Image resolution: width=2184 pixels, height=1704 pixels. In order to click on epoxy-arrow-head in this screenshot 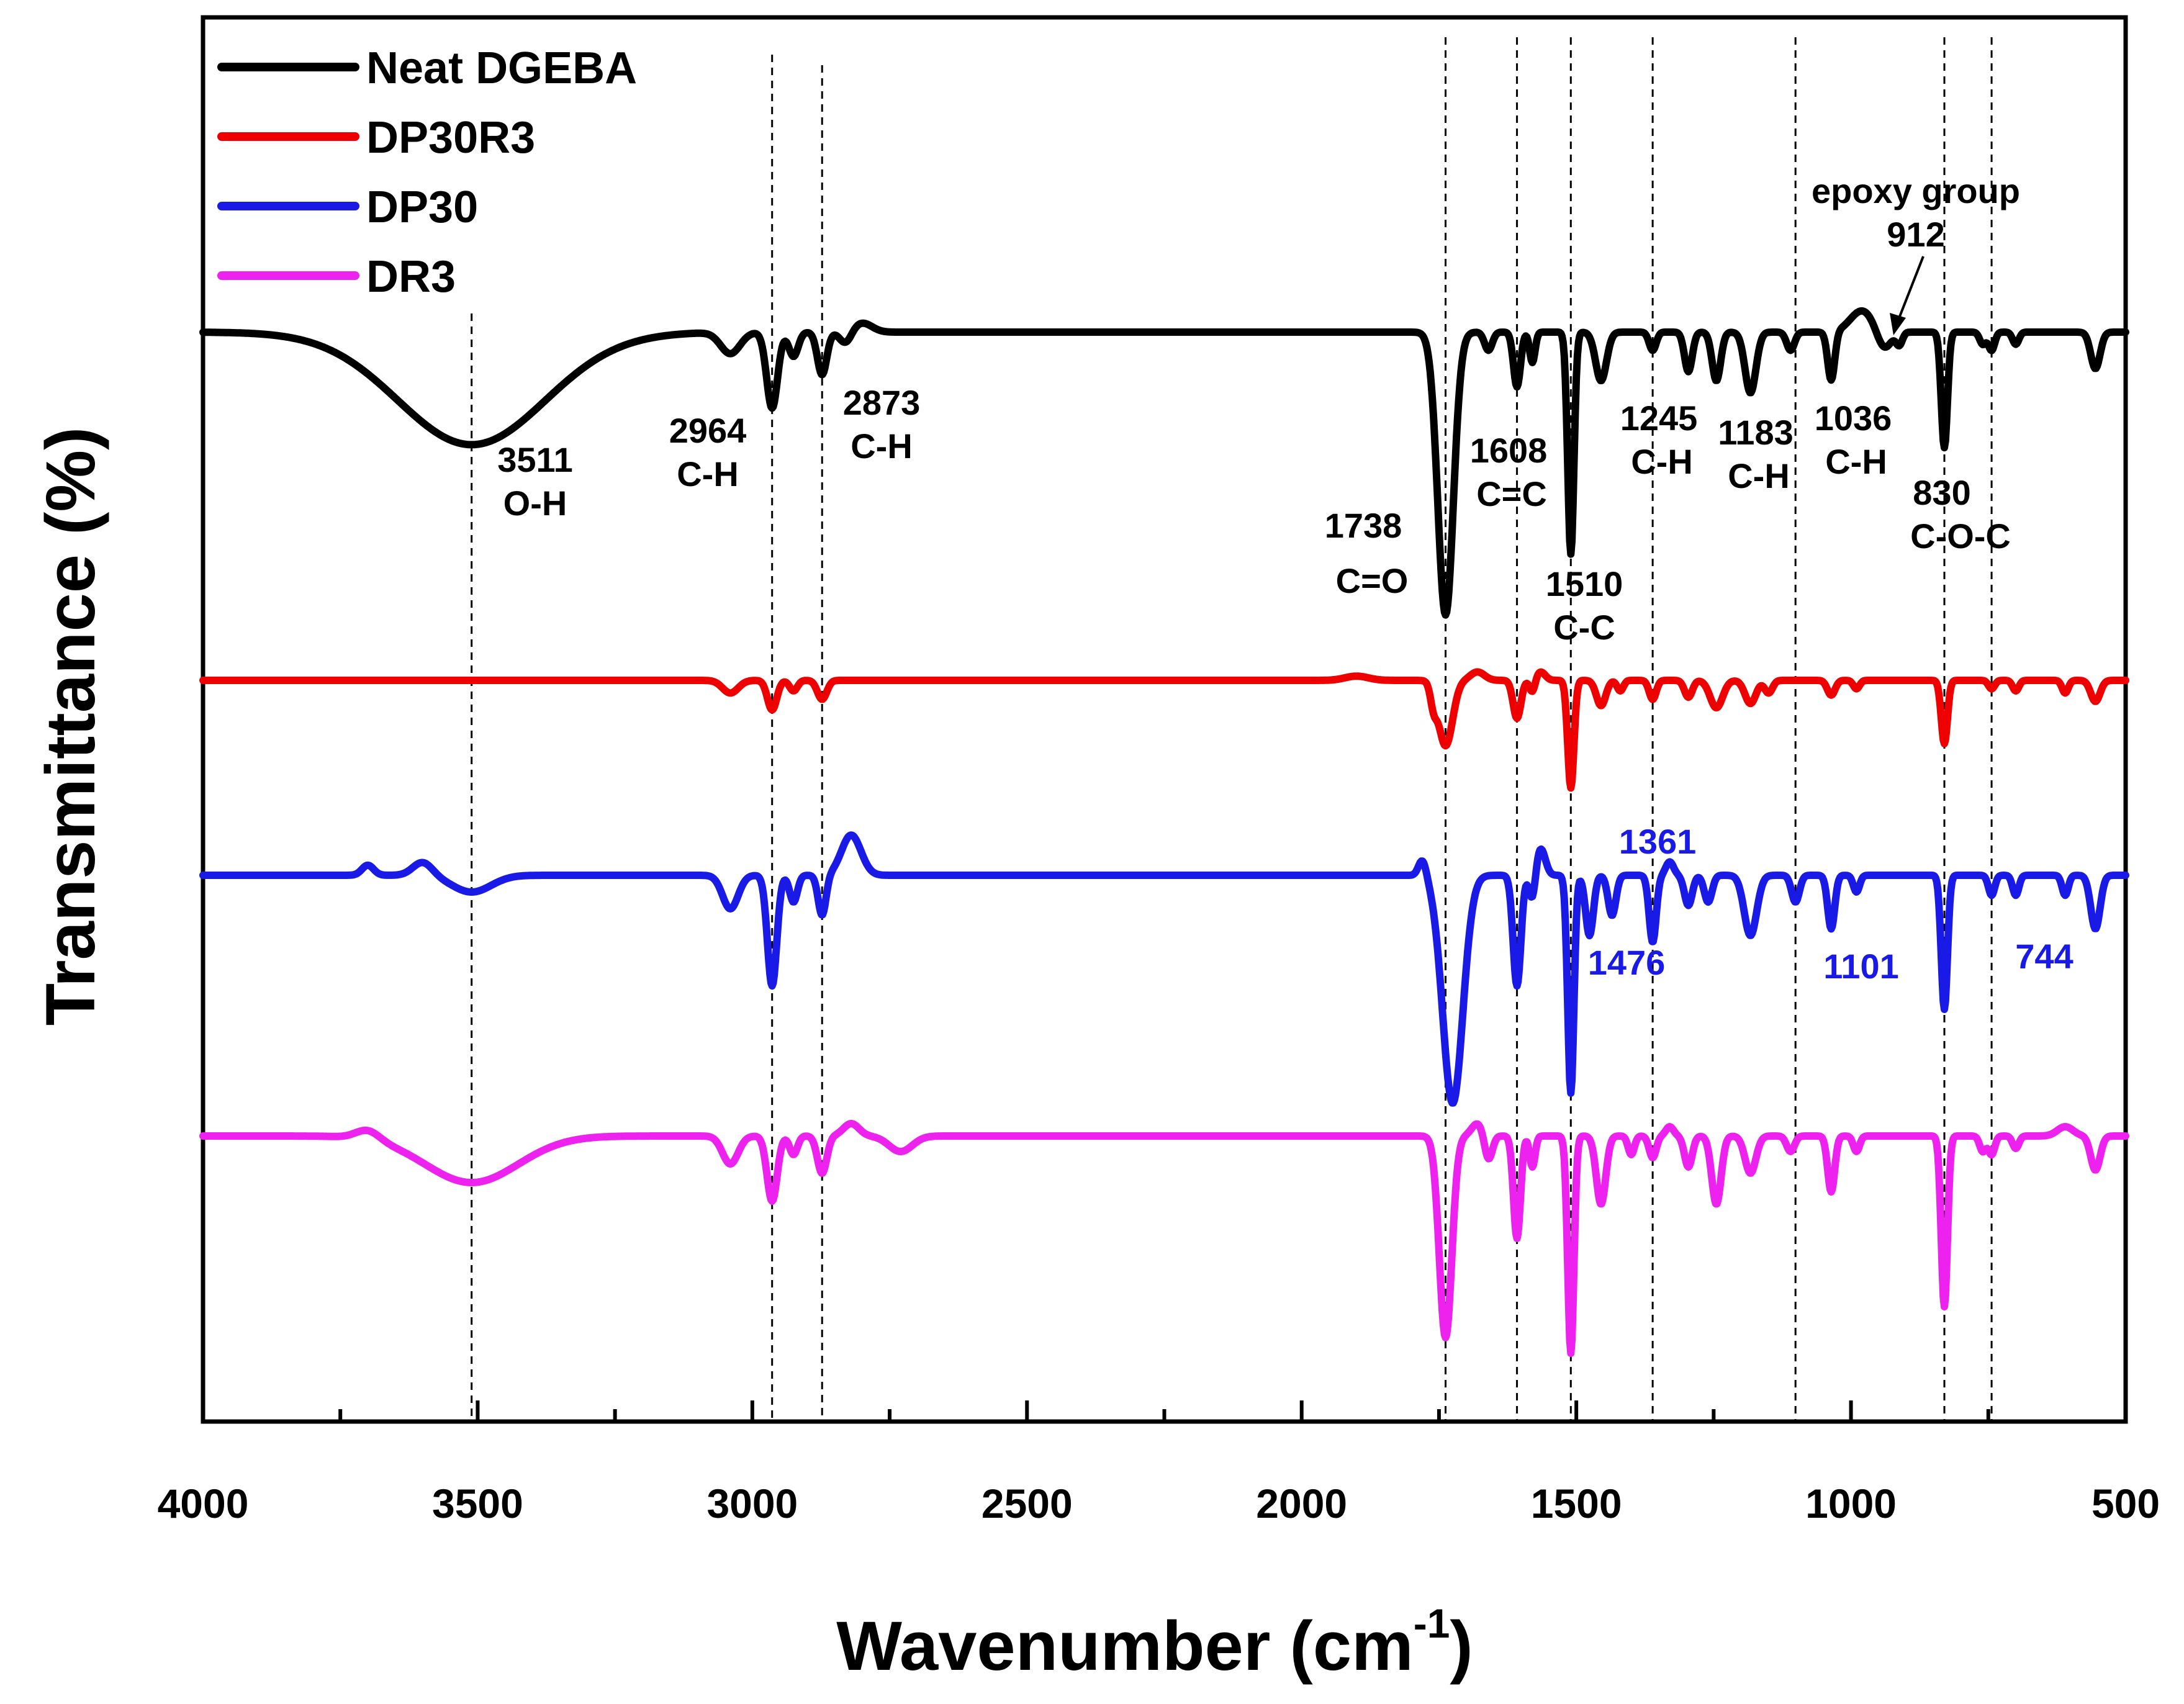, I will do `click(1898, 324)`.